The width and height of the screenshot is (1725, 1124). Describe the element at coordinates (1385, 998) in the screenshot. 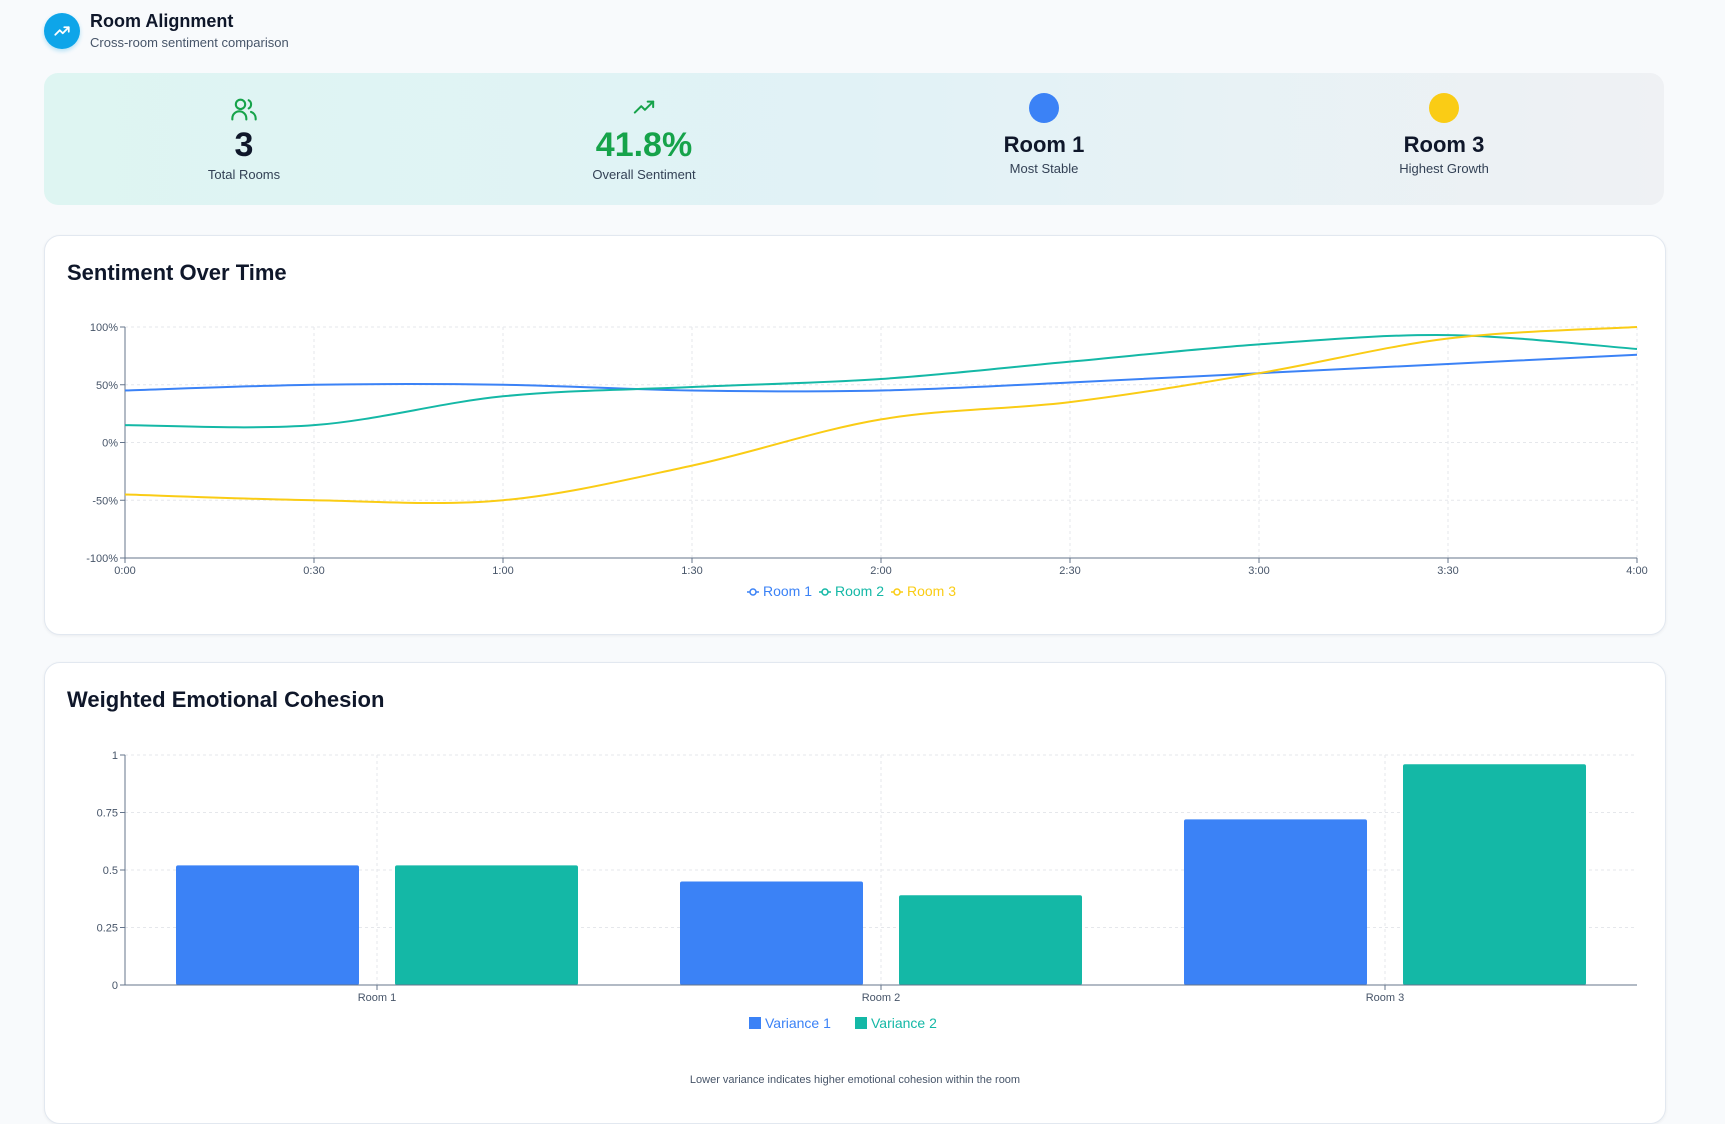

I see `x-tick-label: Room 3` at that location.